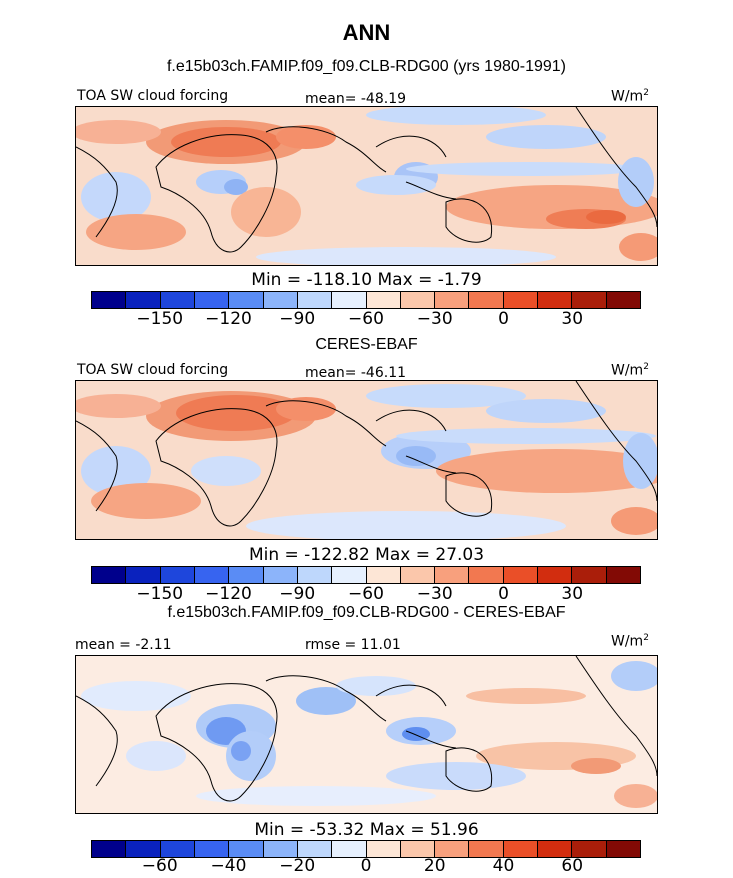 This screenshot has height=878, width=733. What do you see at coordinates (630, 641) in the screenshot?
I see `panel3-units: W/m2` at bounding box center [630, 641].